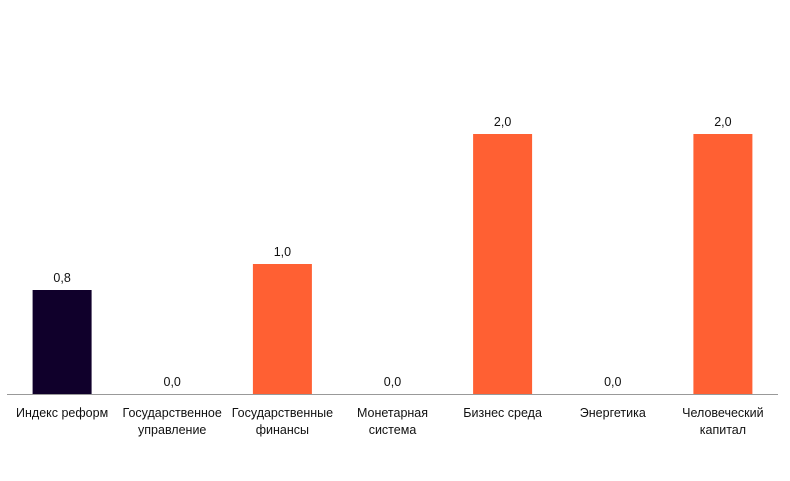  Describe the element at coordinates (172, 421) in the screenshot. I see `category-label-2: Государственное управление` at that location.